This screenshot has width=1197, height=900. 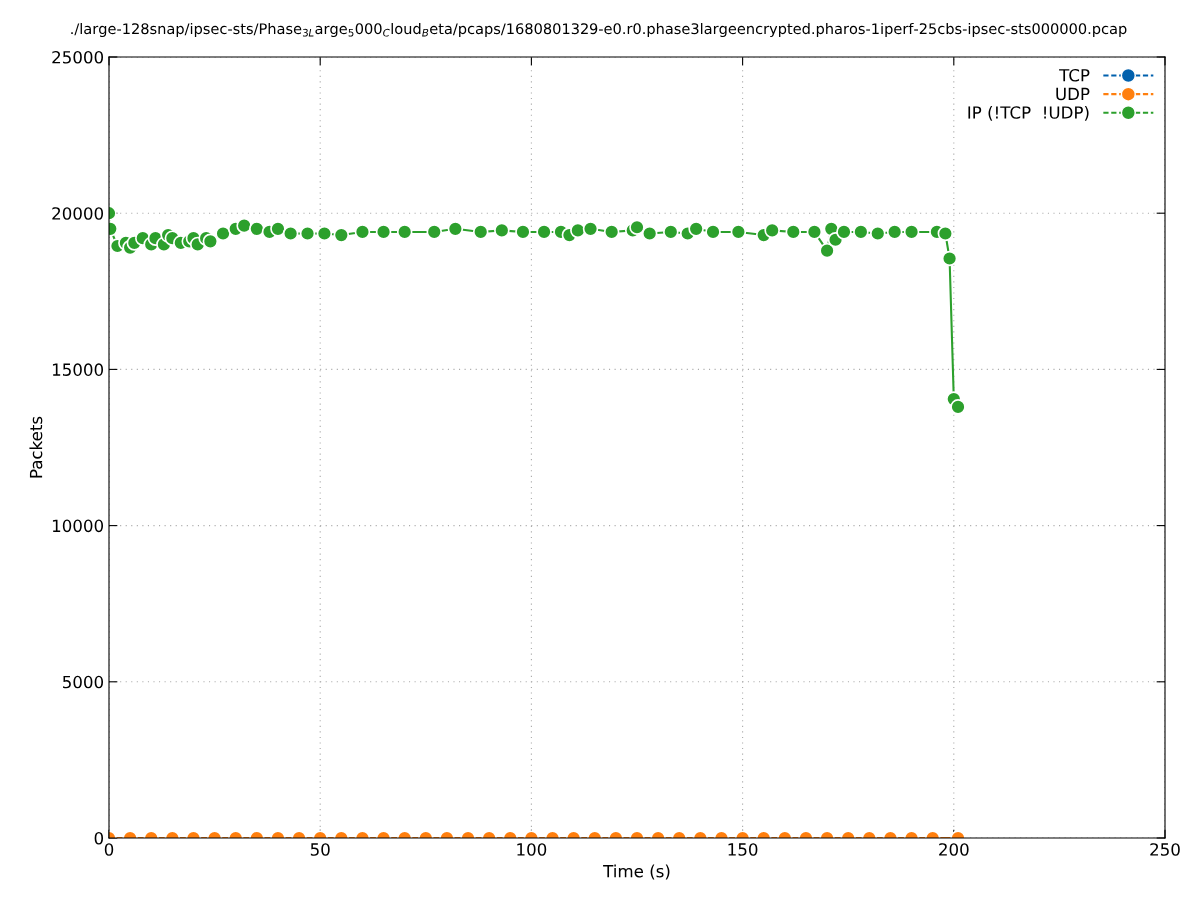 I want to click on x-tick-label: 250, so click(x=1165, y=849).